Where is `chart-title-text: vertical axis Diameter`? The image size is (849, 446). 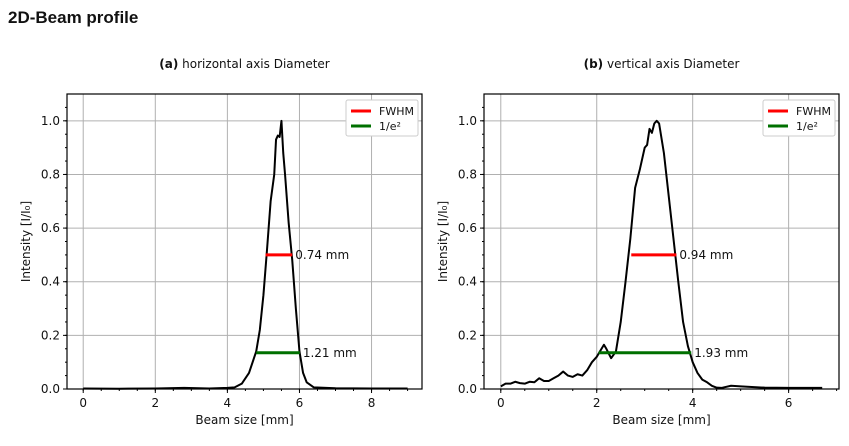
chart-title-text: vertical axis Diameter is located at coordinates (671, 64).